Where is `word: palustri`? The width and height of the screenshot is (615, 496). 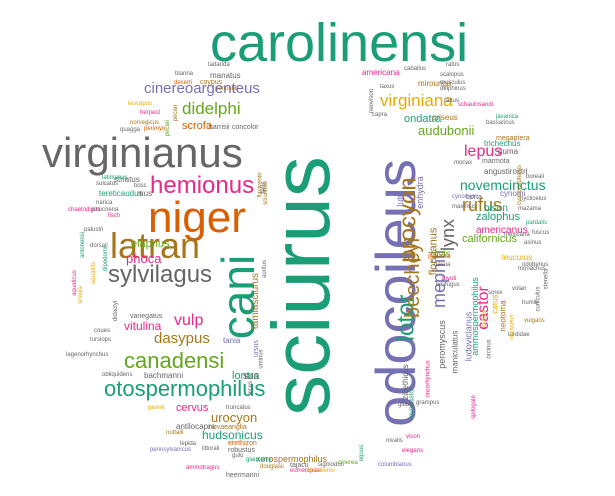
word: palustri is located at coordinates (94, 230).